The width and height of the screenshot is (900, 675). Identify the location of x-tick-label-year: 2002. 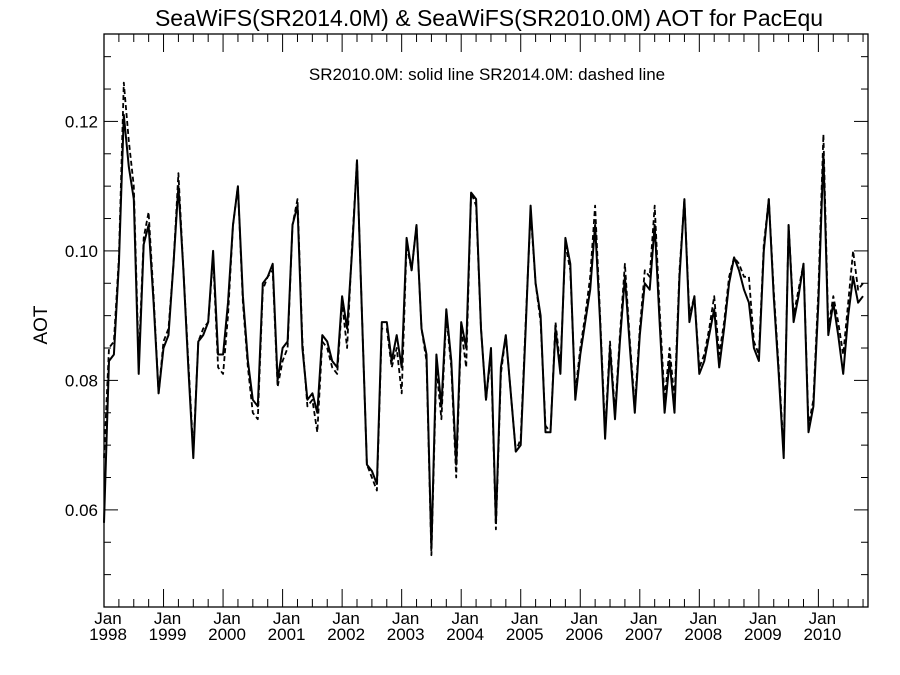
(346, 634).